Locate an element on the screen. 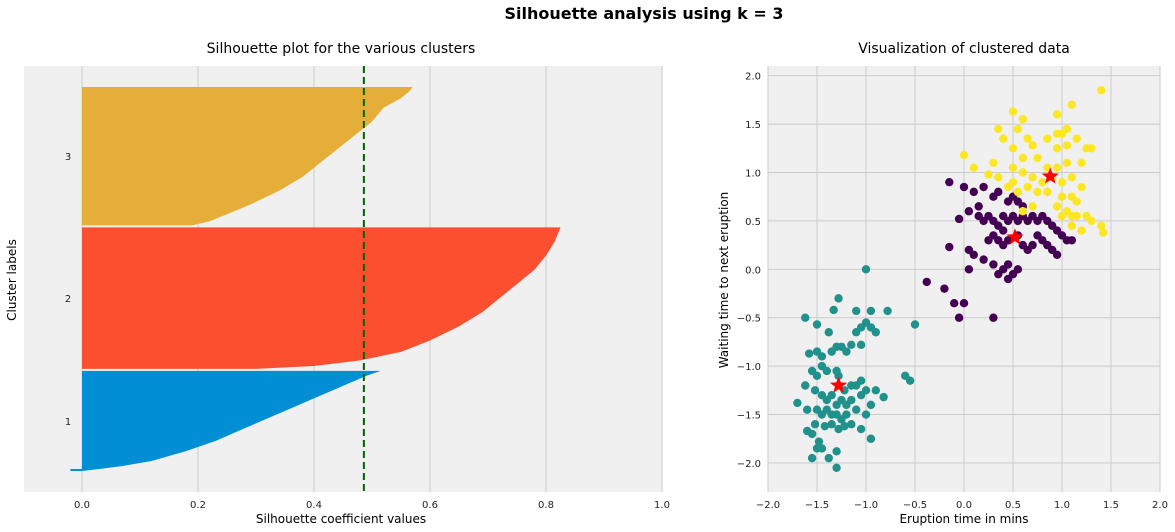 Image resolution: width=1175 pixels, height=532 pixels. x-tick-label: 1.5 is located at coordinates (1111, 505).